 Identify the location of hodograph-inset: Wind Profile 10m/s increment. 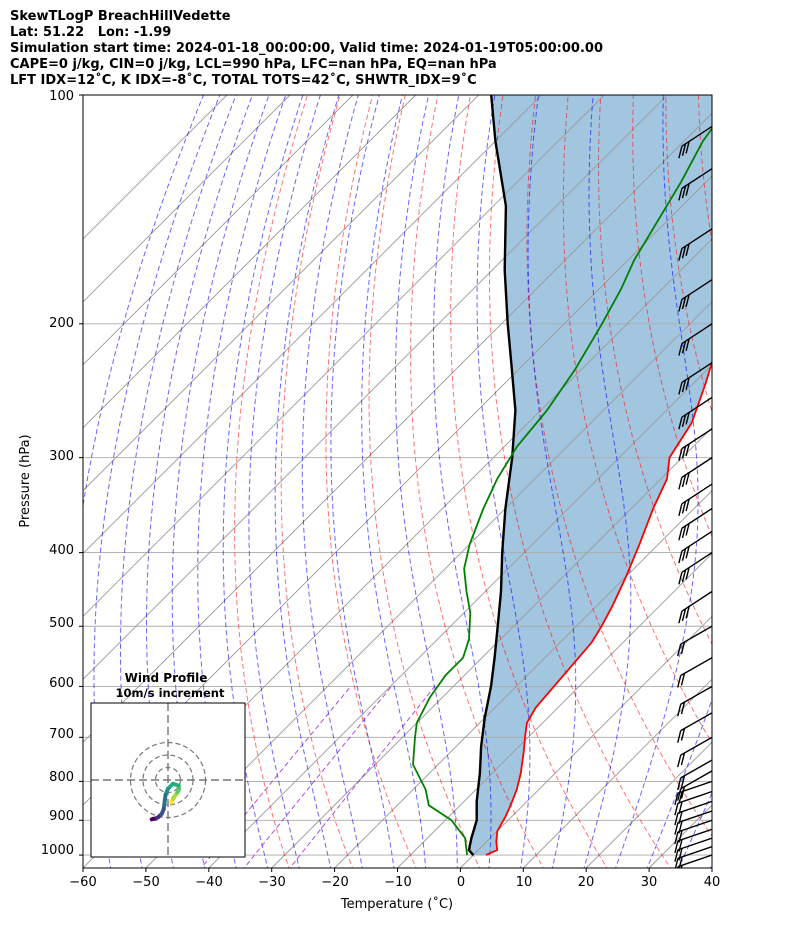
(168, 764).